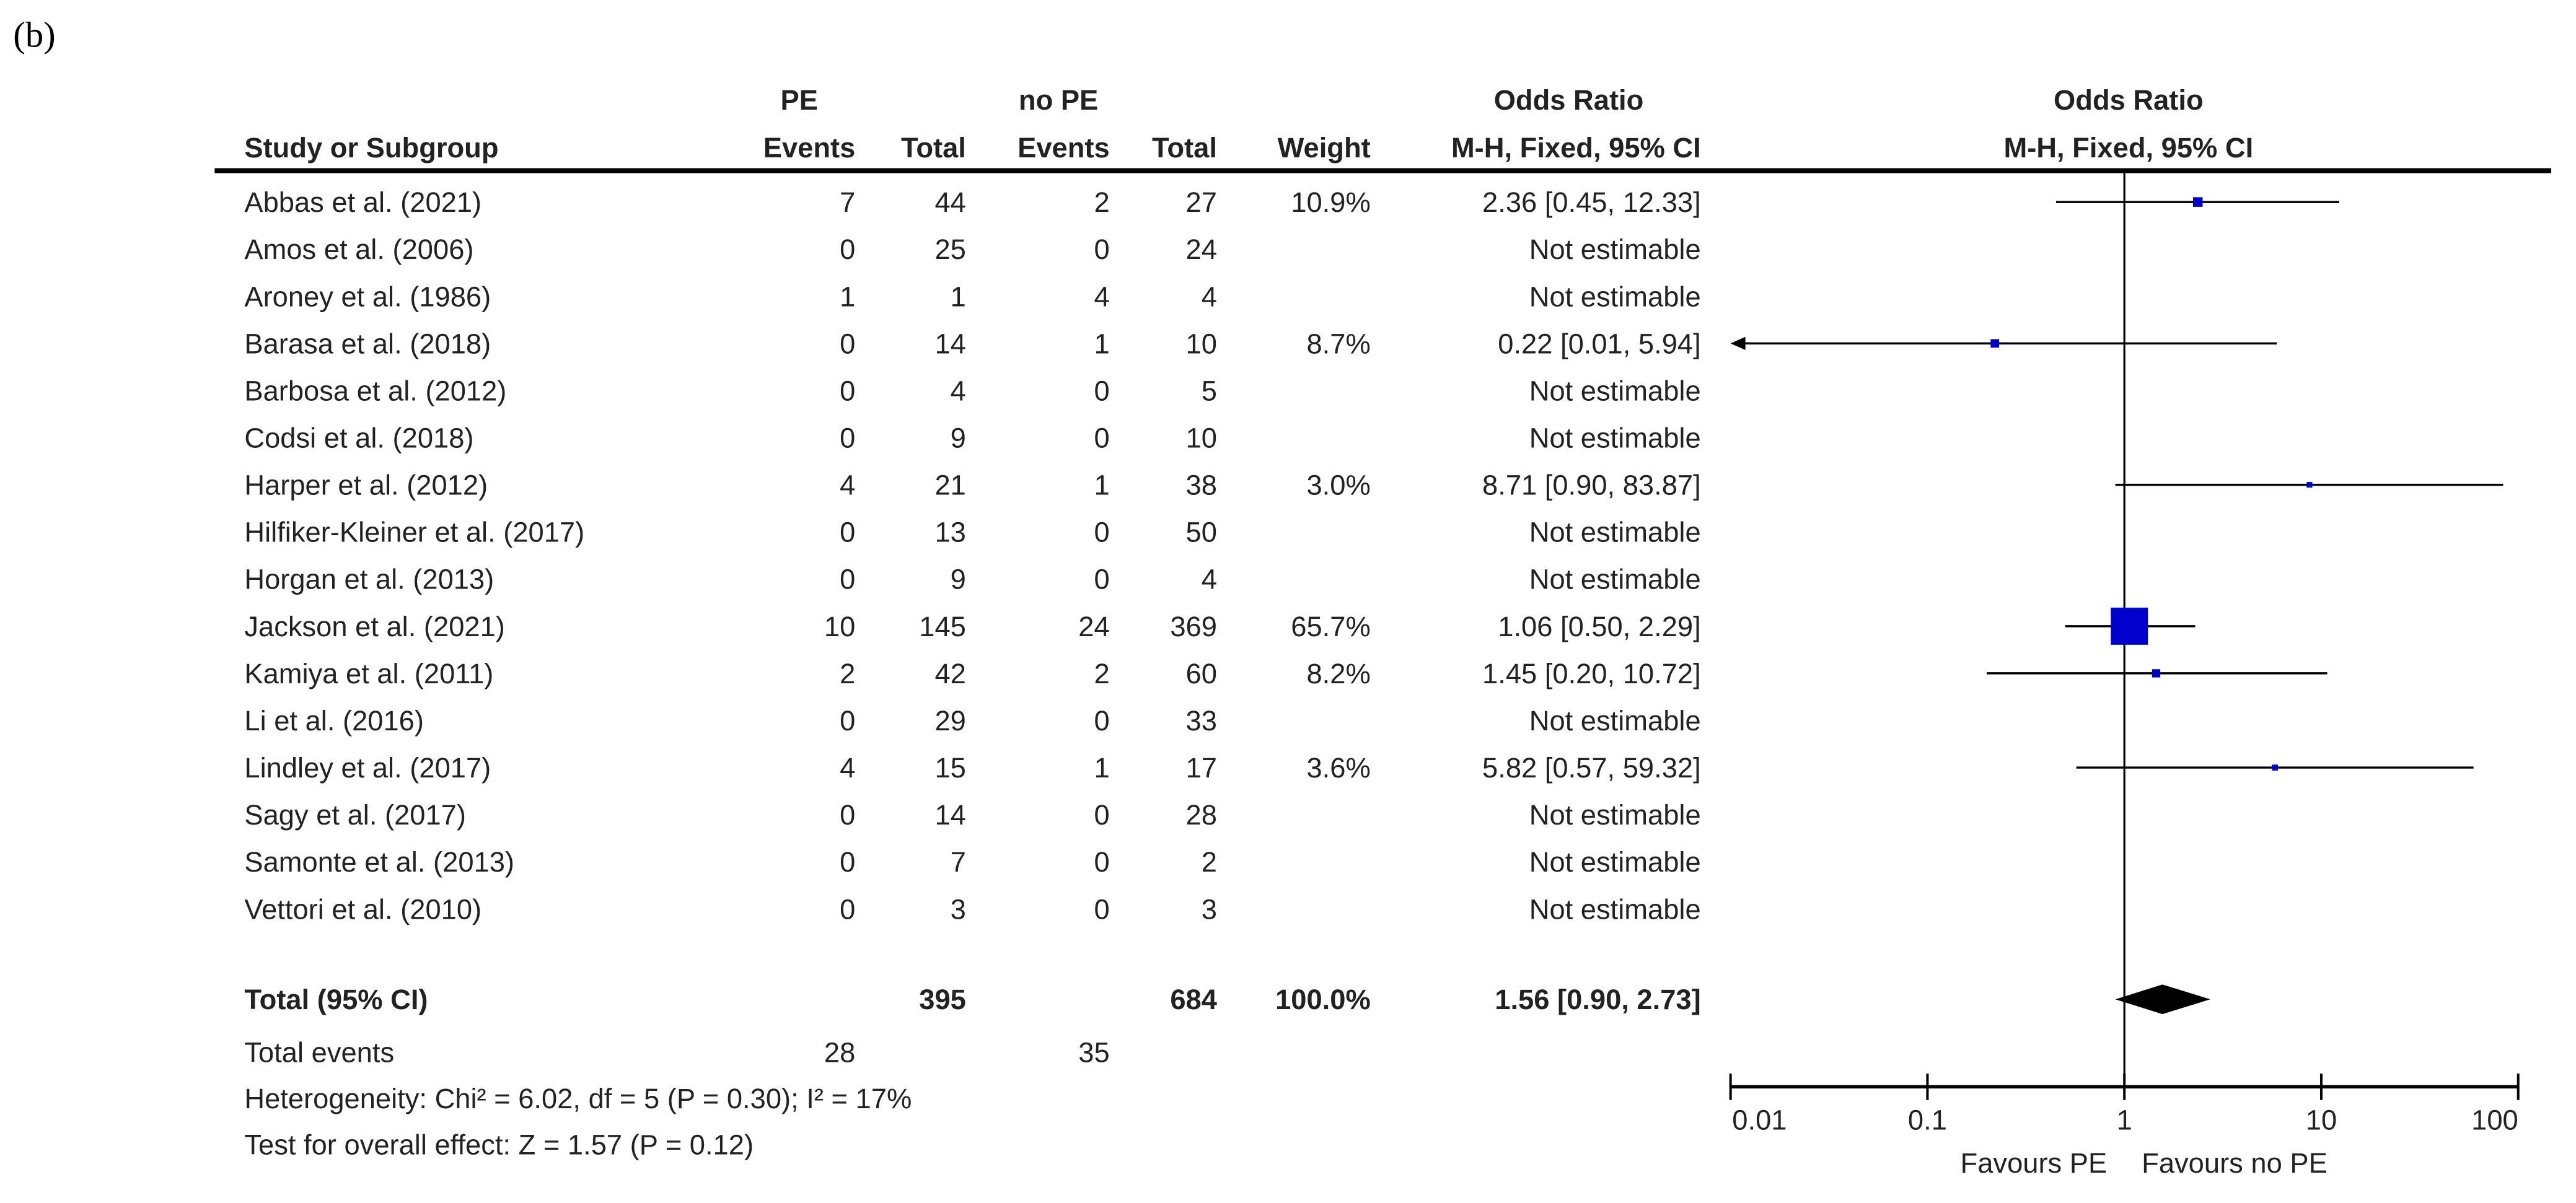 This screenshot has width=2576, height=1203. Describe the element at coordinates (2035, 1163) in the screenshot. I see `favours-left-label: Favours PE` at that location.